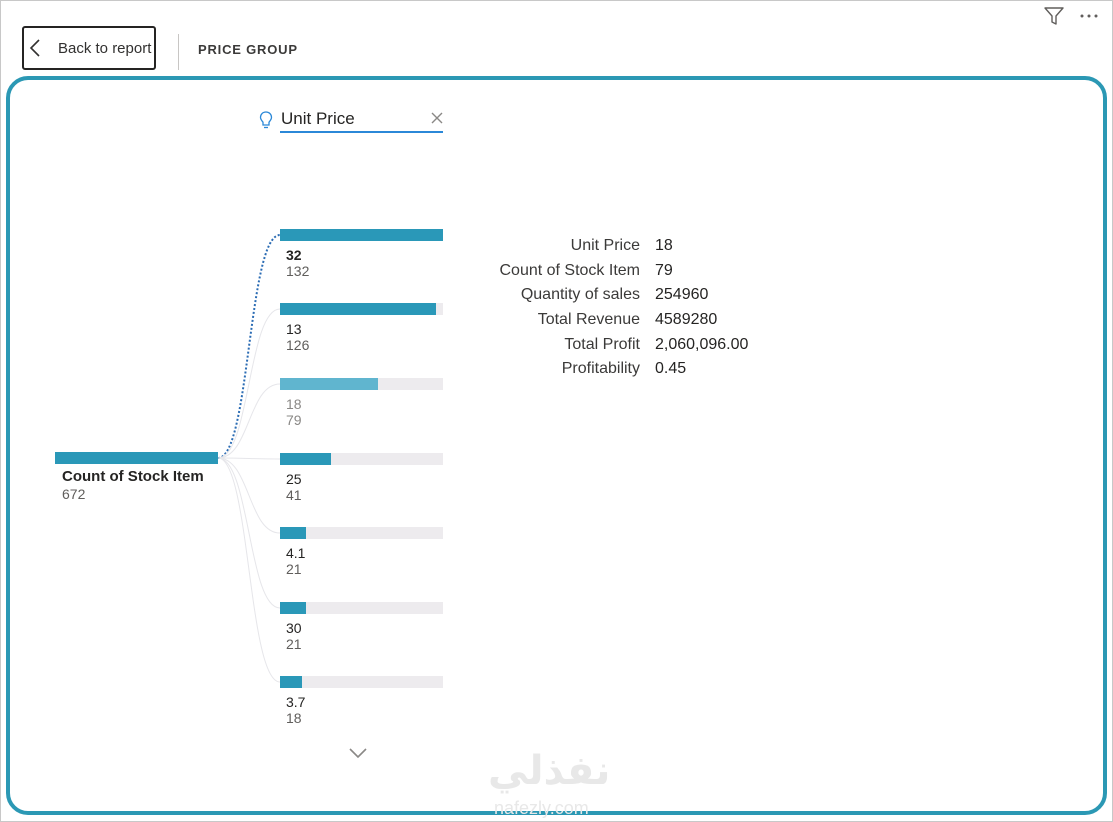  I want to click on tooltip-value: 254960, so click(682, 295).